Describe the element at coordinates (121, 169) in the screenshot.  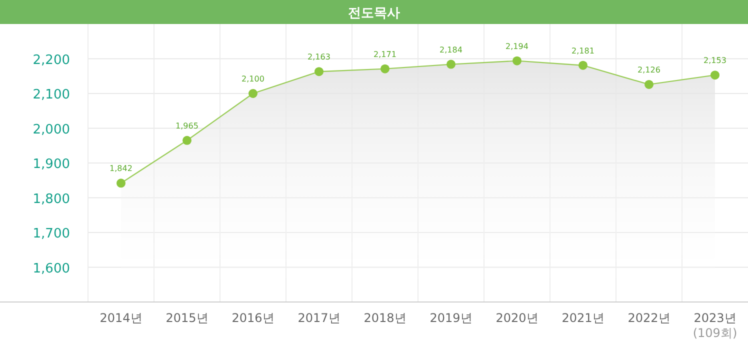
I see `data-label: 1,842` at that location.